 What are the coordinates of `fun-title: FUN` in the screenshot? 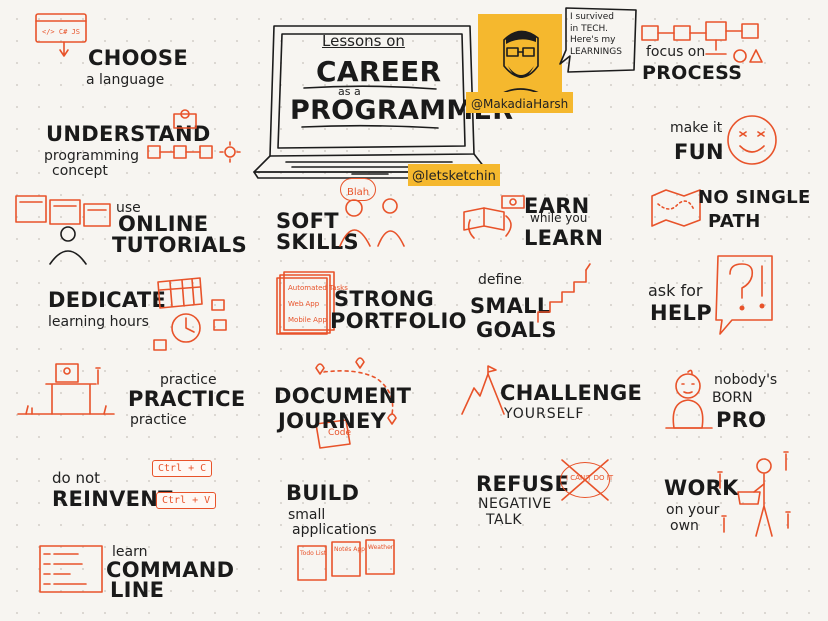 It's located at (699, 152).